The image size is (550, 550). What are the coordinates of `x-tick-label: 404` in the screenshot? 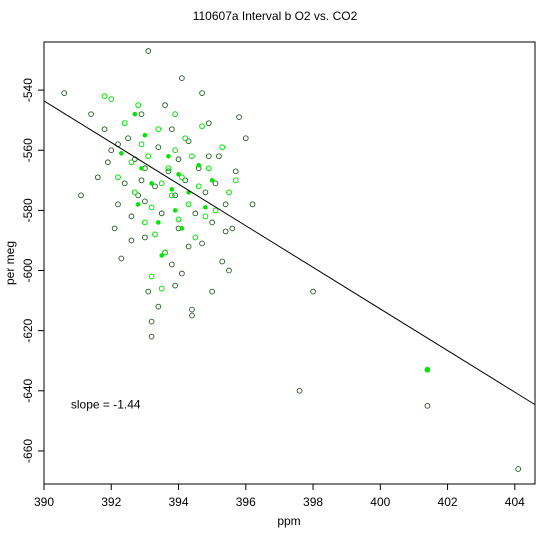 It's located at (515, 502).